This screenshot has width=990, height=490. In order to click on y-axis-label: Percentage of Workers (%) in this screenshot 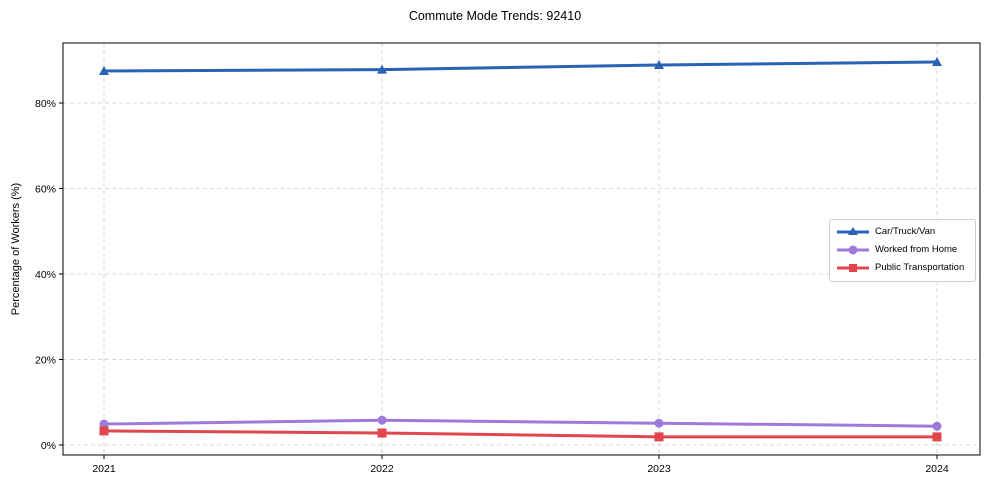, I will do `click(16, 249)`.